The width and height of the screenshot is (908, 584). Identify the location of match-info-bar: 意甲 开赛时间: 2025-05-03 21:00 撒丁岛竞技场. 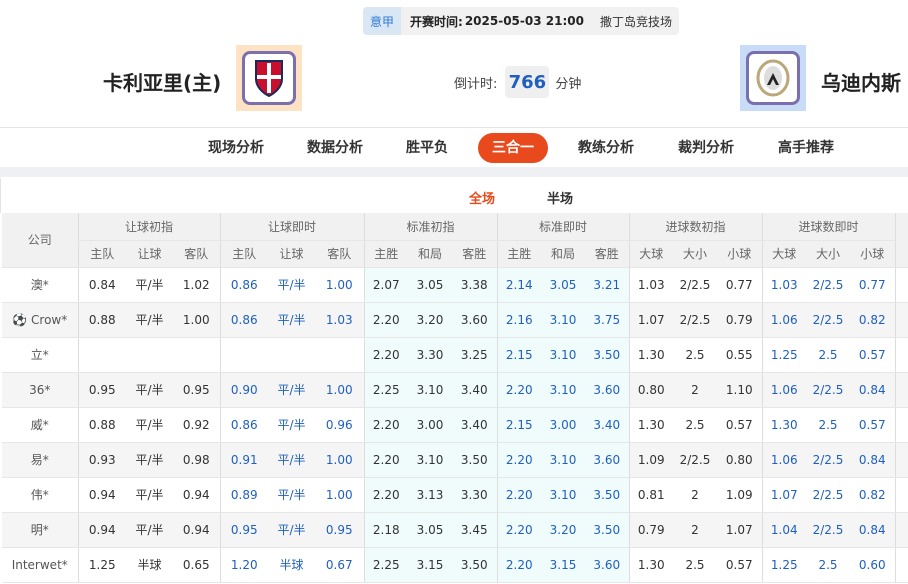
(521, 21).